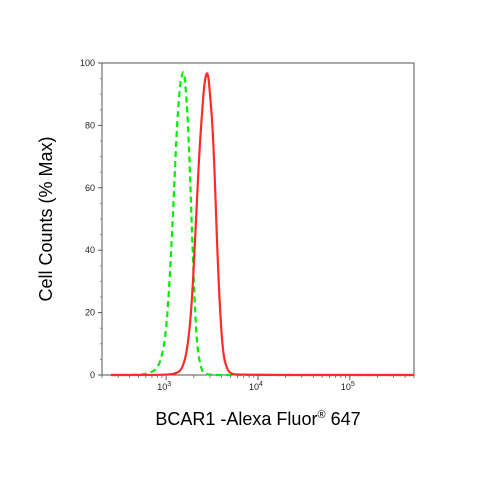 The image size is (500, 500). I want to click on x-tick-label-exponent: 3, so click(169, 384).